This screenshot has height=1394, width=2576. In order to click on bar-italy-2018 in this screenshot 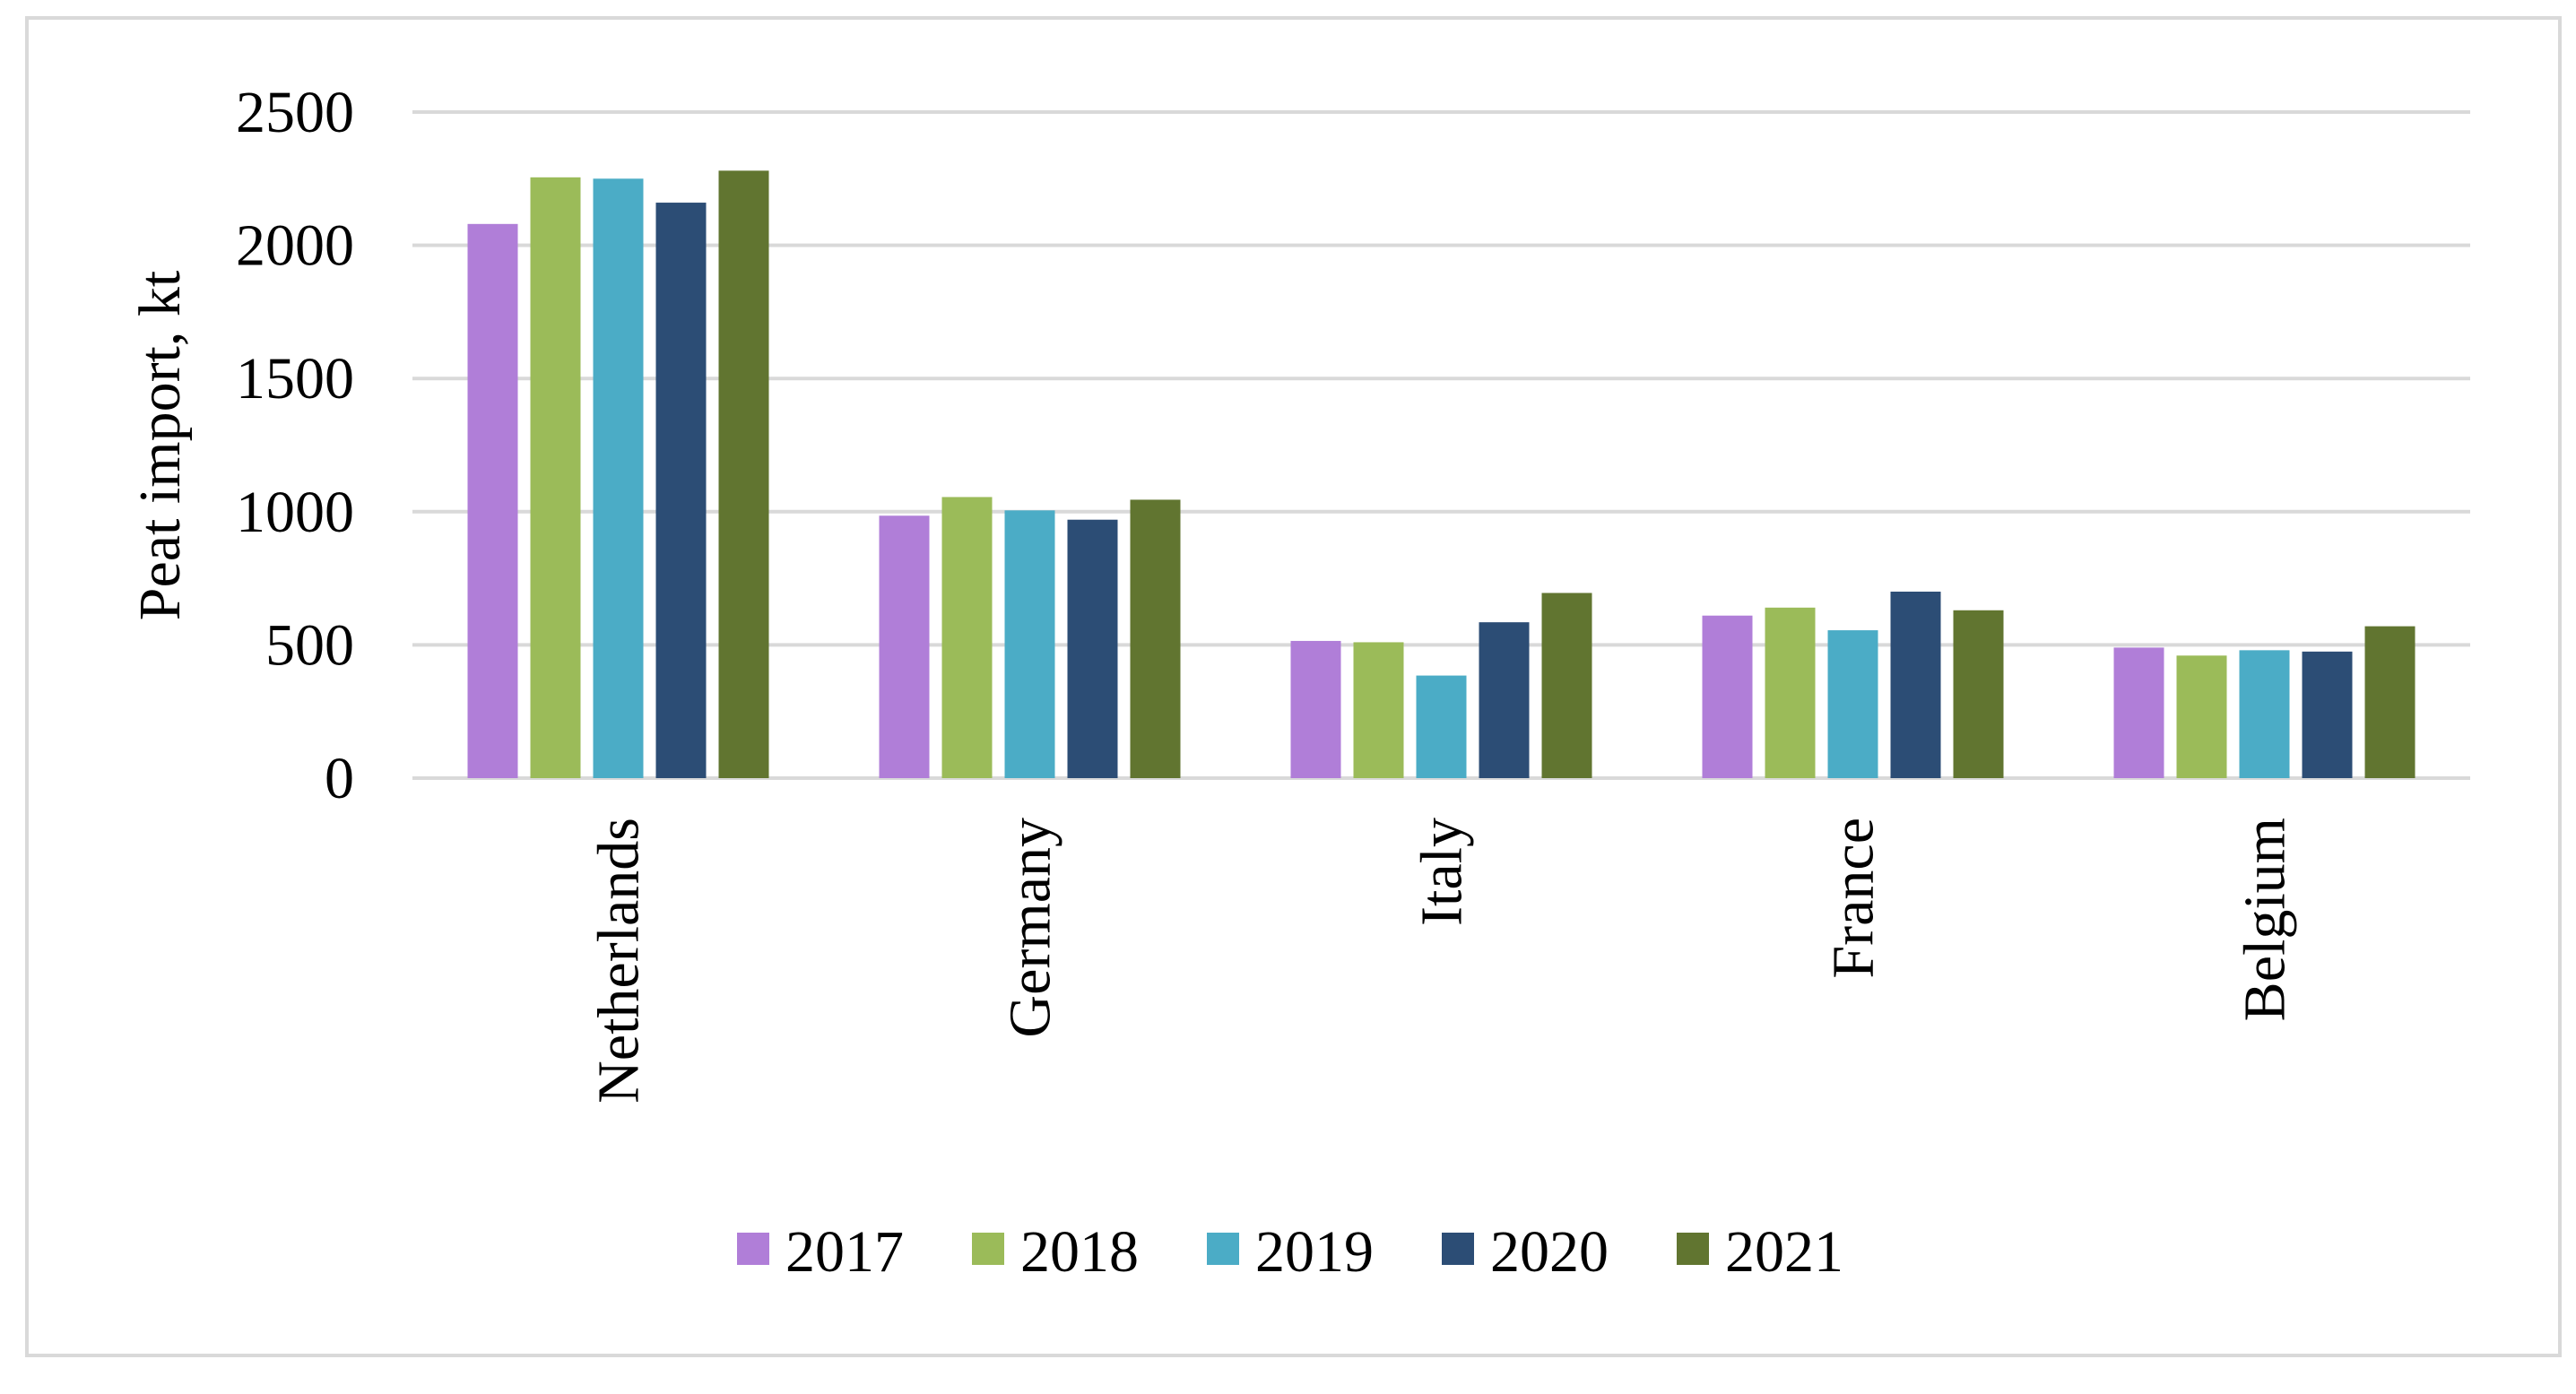, I will do `click(1378, 710)`.